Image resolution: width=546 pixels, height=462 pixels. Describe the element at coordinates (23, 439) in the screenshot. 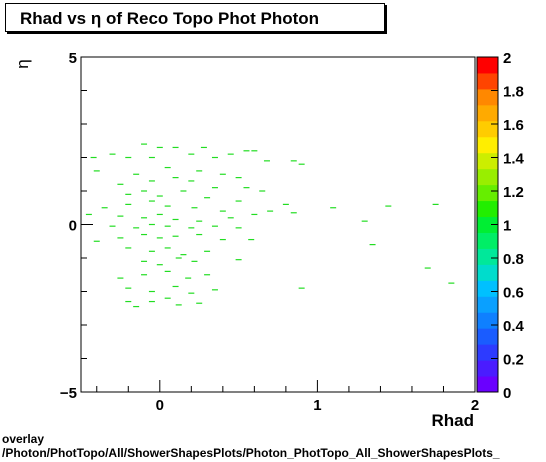

I see `footer-overlay: overlay` at that location.